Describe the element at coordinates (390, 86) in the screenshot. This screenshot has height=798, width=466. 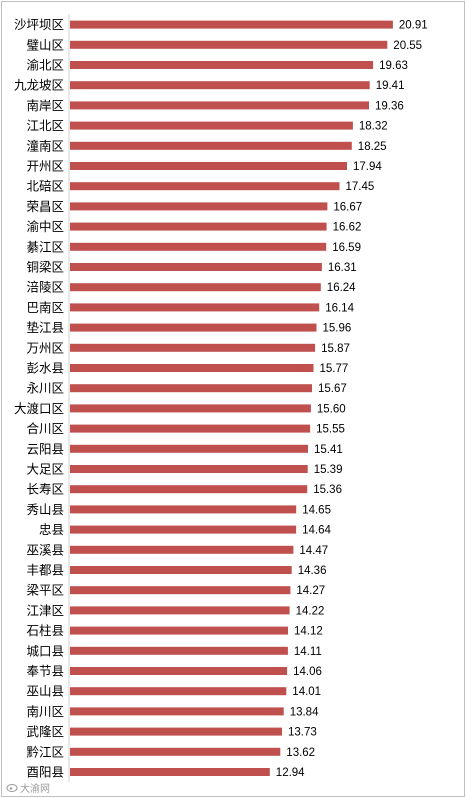
I see `value-label: 19.41` at that location.